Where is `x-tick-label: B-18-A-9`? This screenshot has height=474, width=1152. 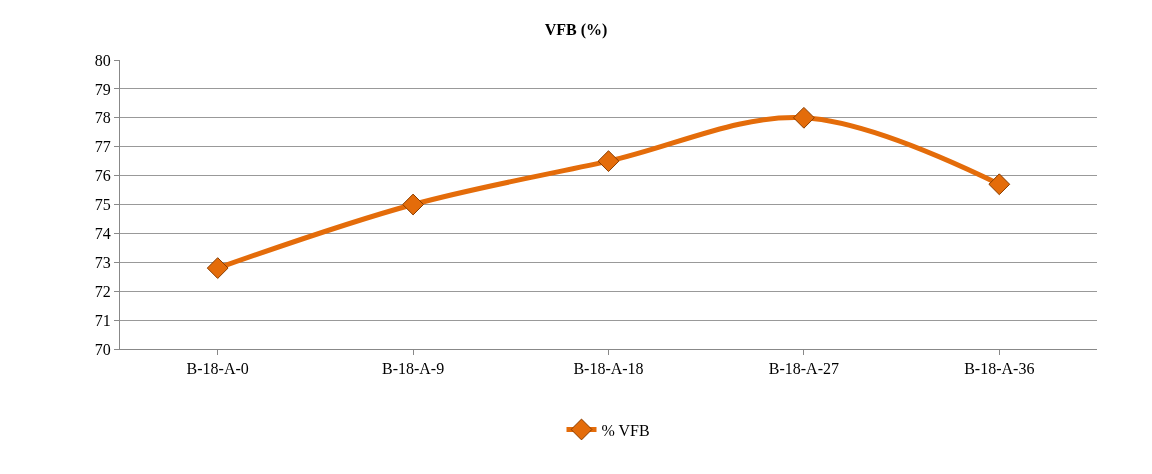 x-tick-label: B-18-A-9 is located at coordinates (413, 369).